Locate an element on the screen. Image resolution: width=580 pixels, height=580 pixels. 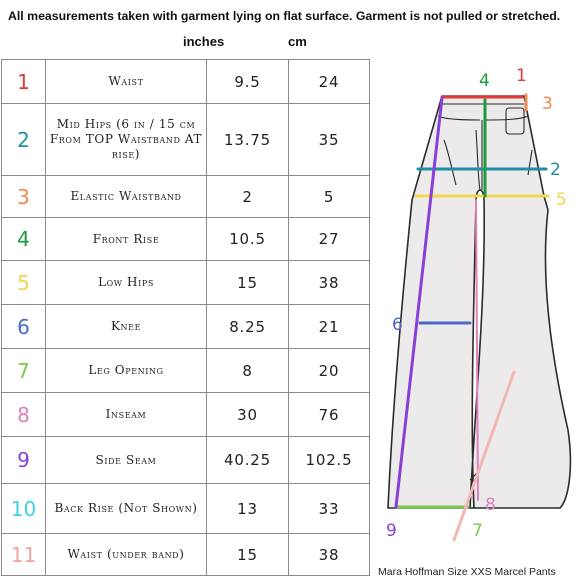
cm-value: 102.5 is located at coordinates (329, 460).